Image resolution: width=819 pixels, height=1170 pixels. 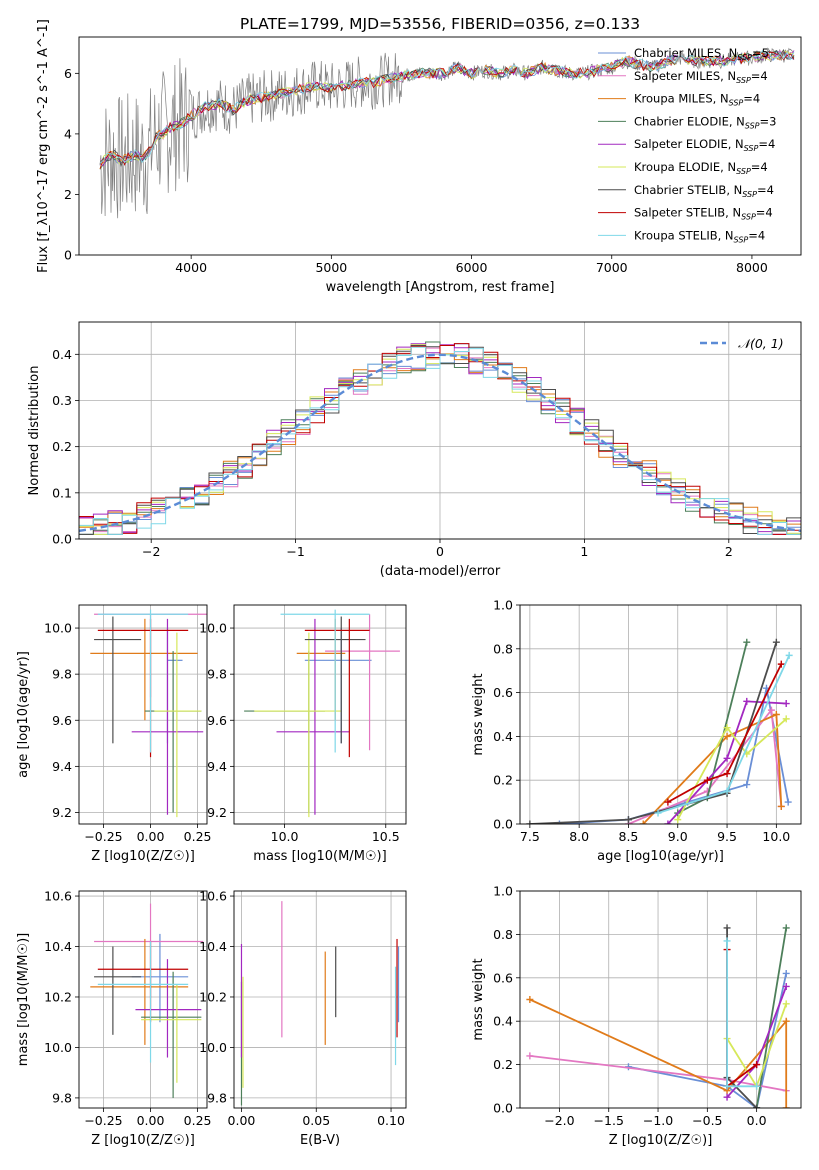 I want to click on legend-label-text: Kroupa STELIB, N, so click(x=684, y=235).